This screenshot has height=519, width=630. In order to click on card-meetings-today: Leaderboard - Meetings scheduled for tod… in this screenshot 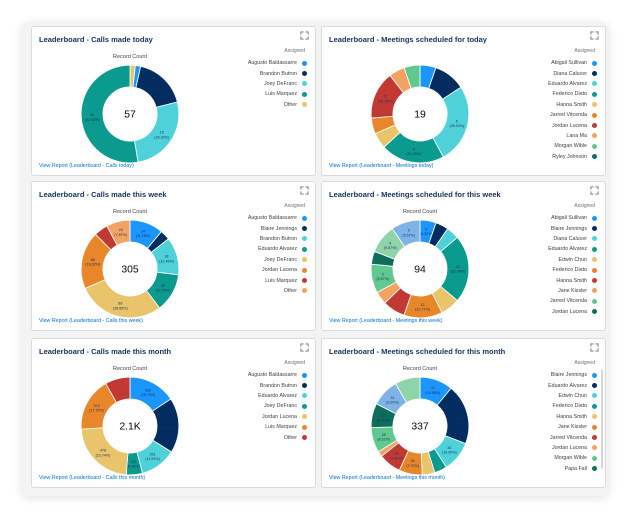, I will do `click(463, 101)`.